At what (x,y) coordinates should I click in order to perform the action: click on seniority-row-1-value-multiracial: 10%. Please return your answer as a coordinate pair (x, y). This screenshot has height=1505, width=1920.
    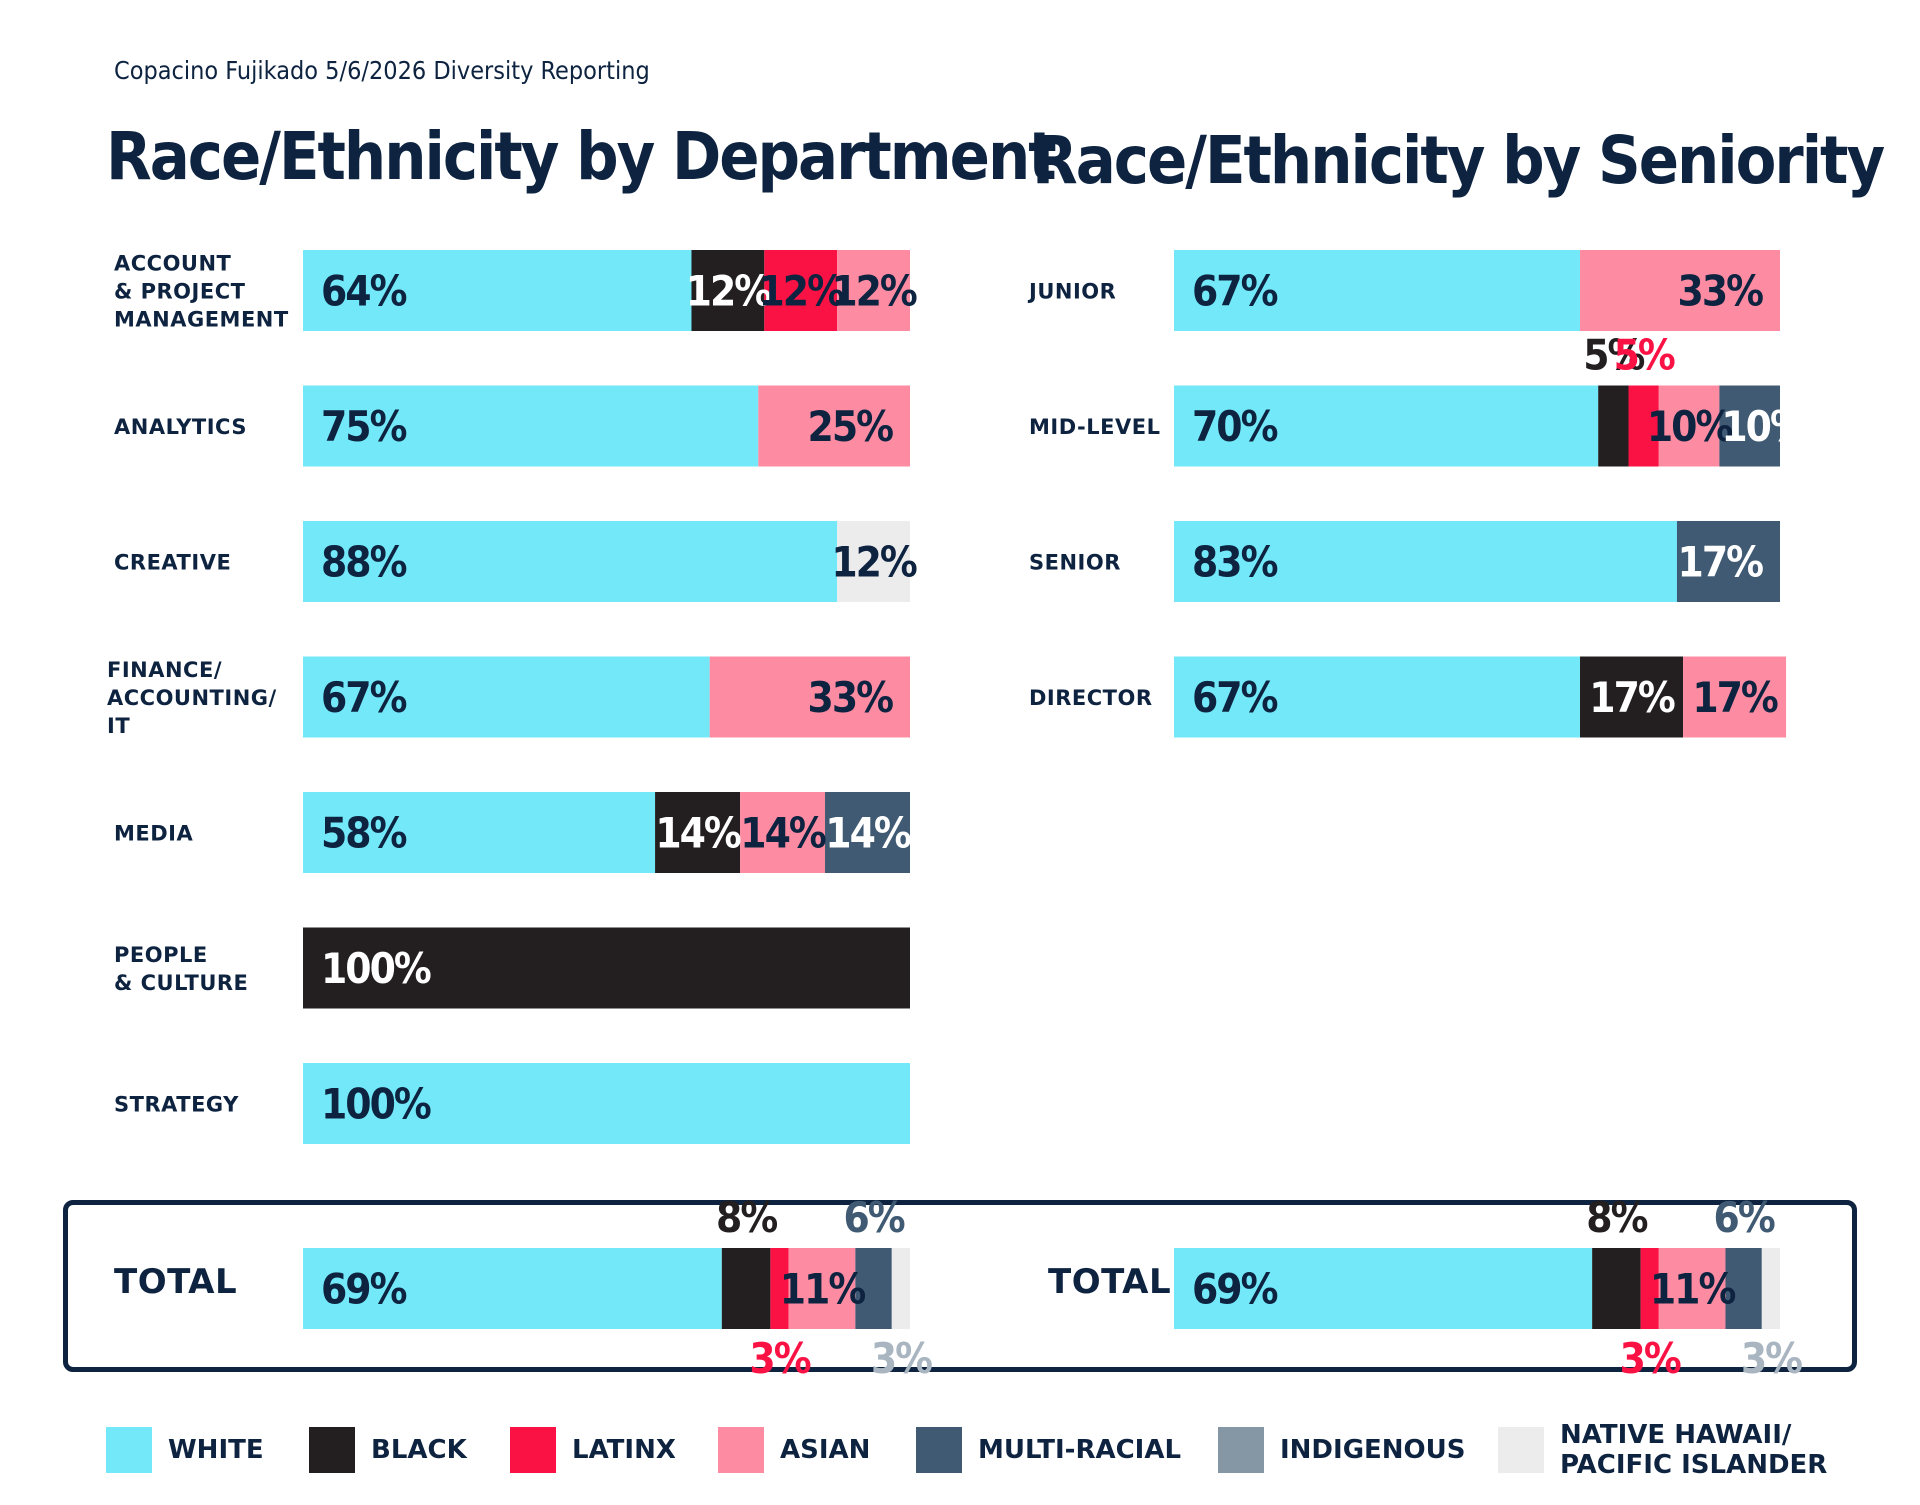
    Looking at the image, I should click on (1764, 426).